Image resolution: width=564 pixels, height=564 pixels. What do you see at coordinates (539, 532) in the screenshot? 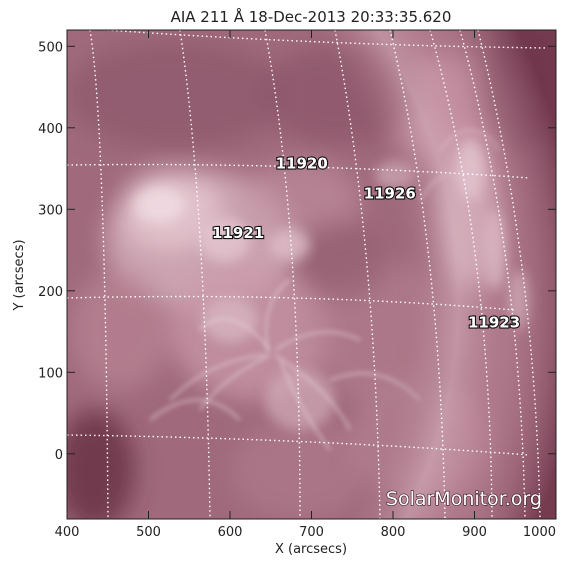
I see `x-tick-label: 1000` at bounding box center [539, 532].